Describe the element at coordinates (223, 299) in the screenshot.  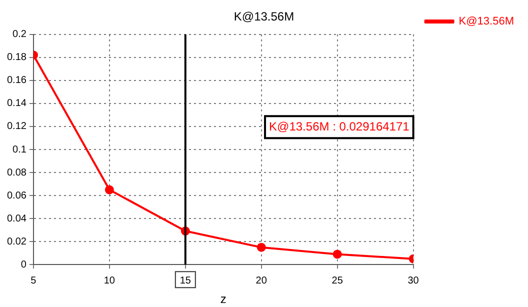
I see `x-axis-title: z` at that location.